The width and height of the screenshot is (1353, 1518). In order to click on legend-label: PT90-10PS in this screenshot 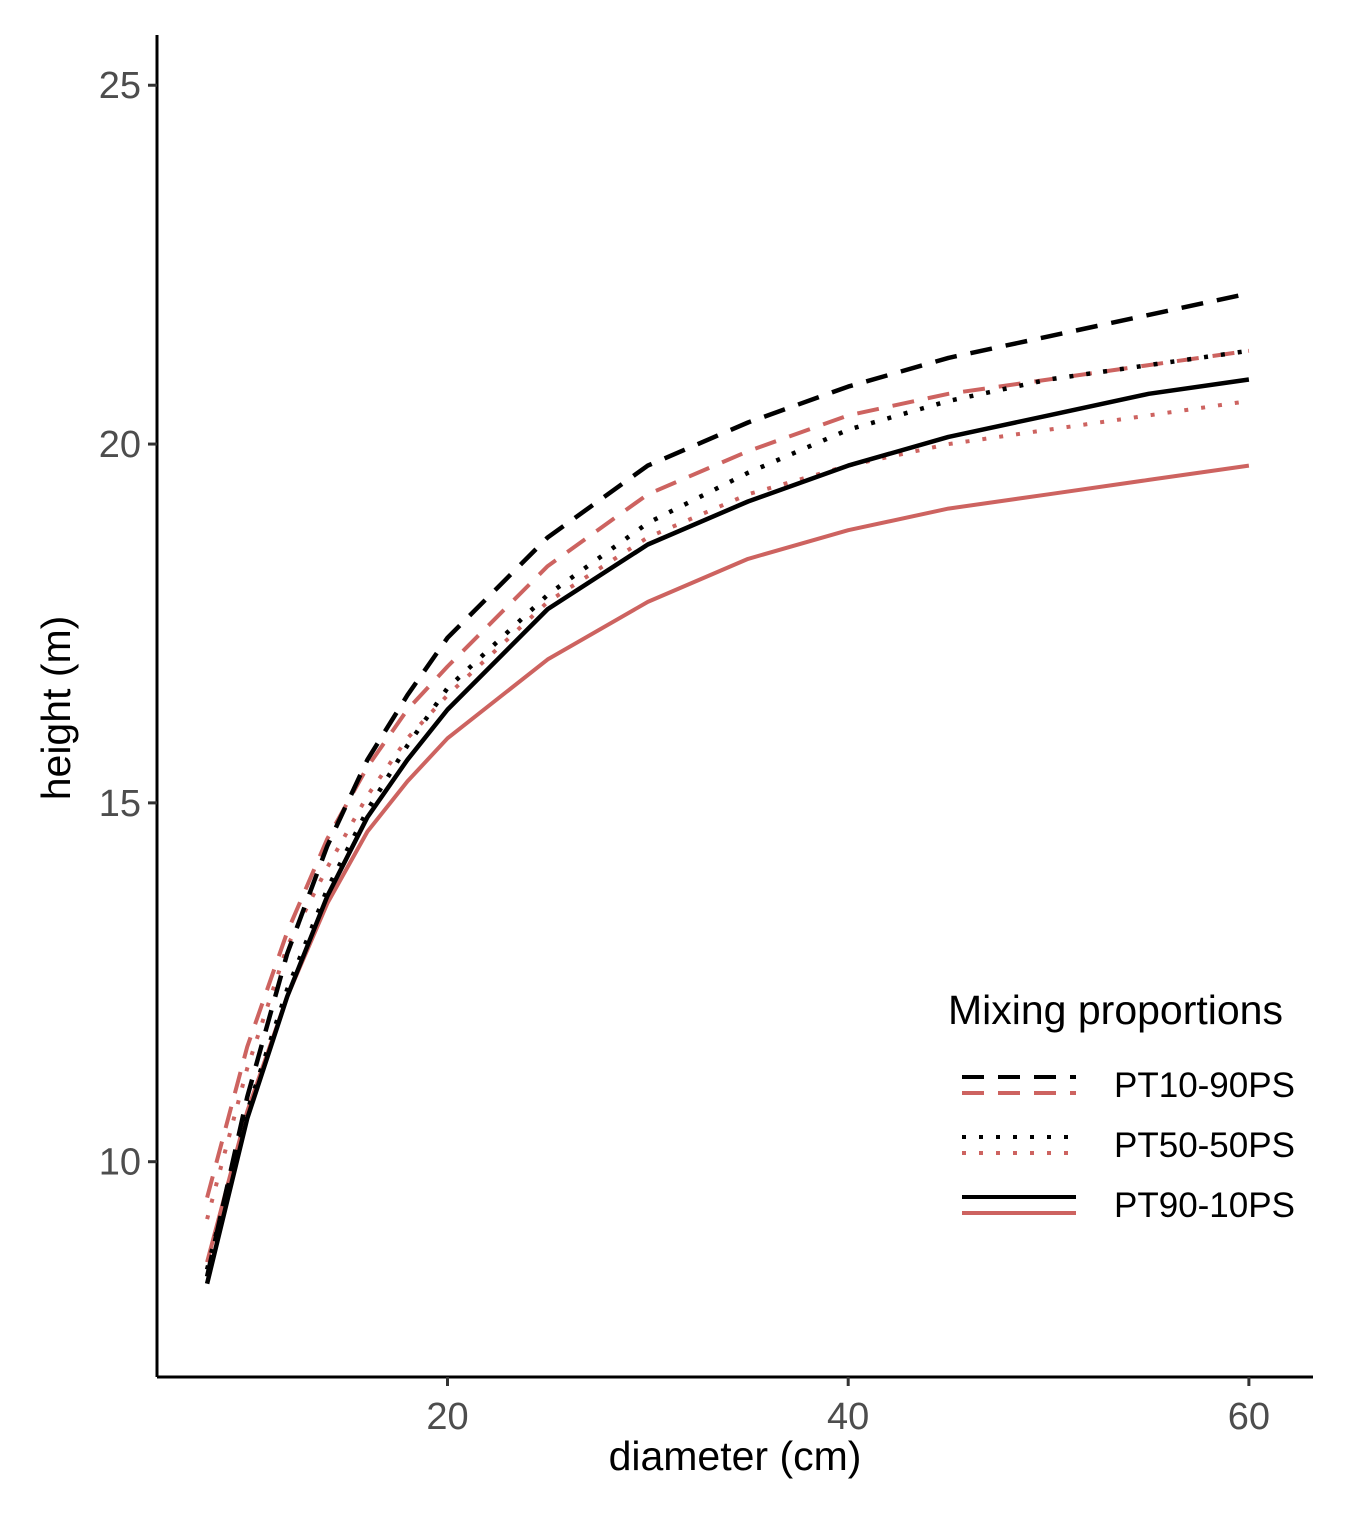, I will do `click(1204, 1205)`.